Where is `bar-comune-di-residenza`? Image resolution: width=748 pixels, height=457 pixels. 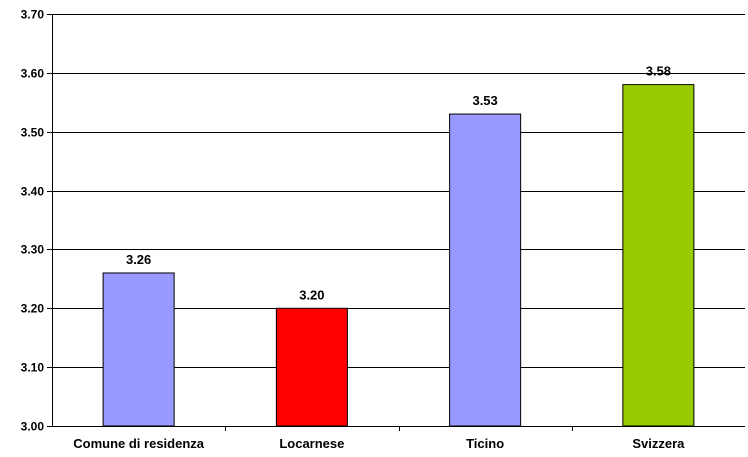
bar-comune-di-residenza is located at coordinates (138, 349).